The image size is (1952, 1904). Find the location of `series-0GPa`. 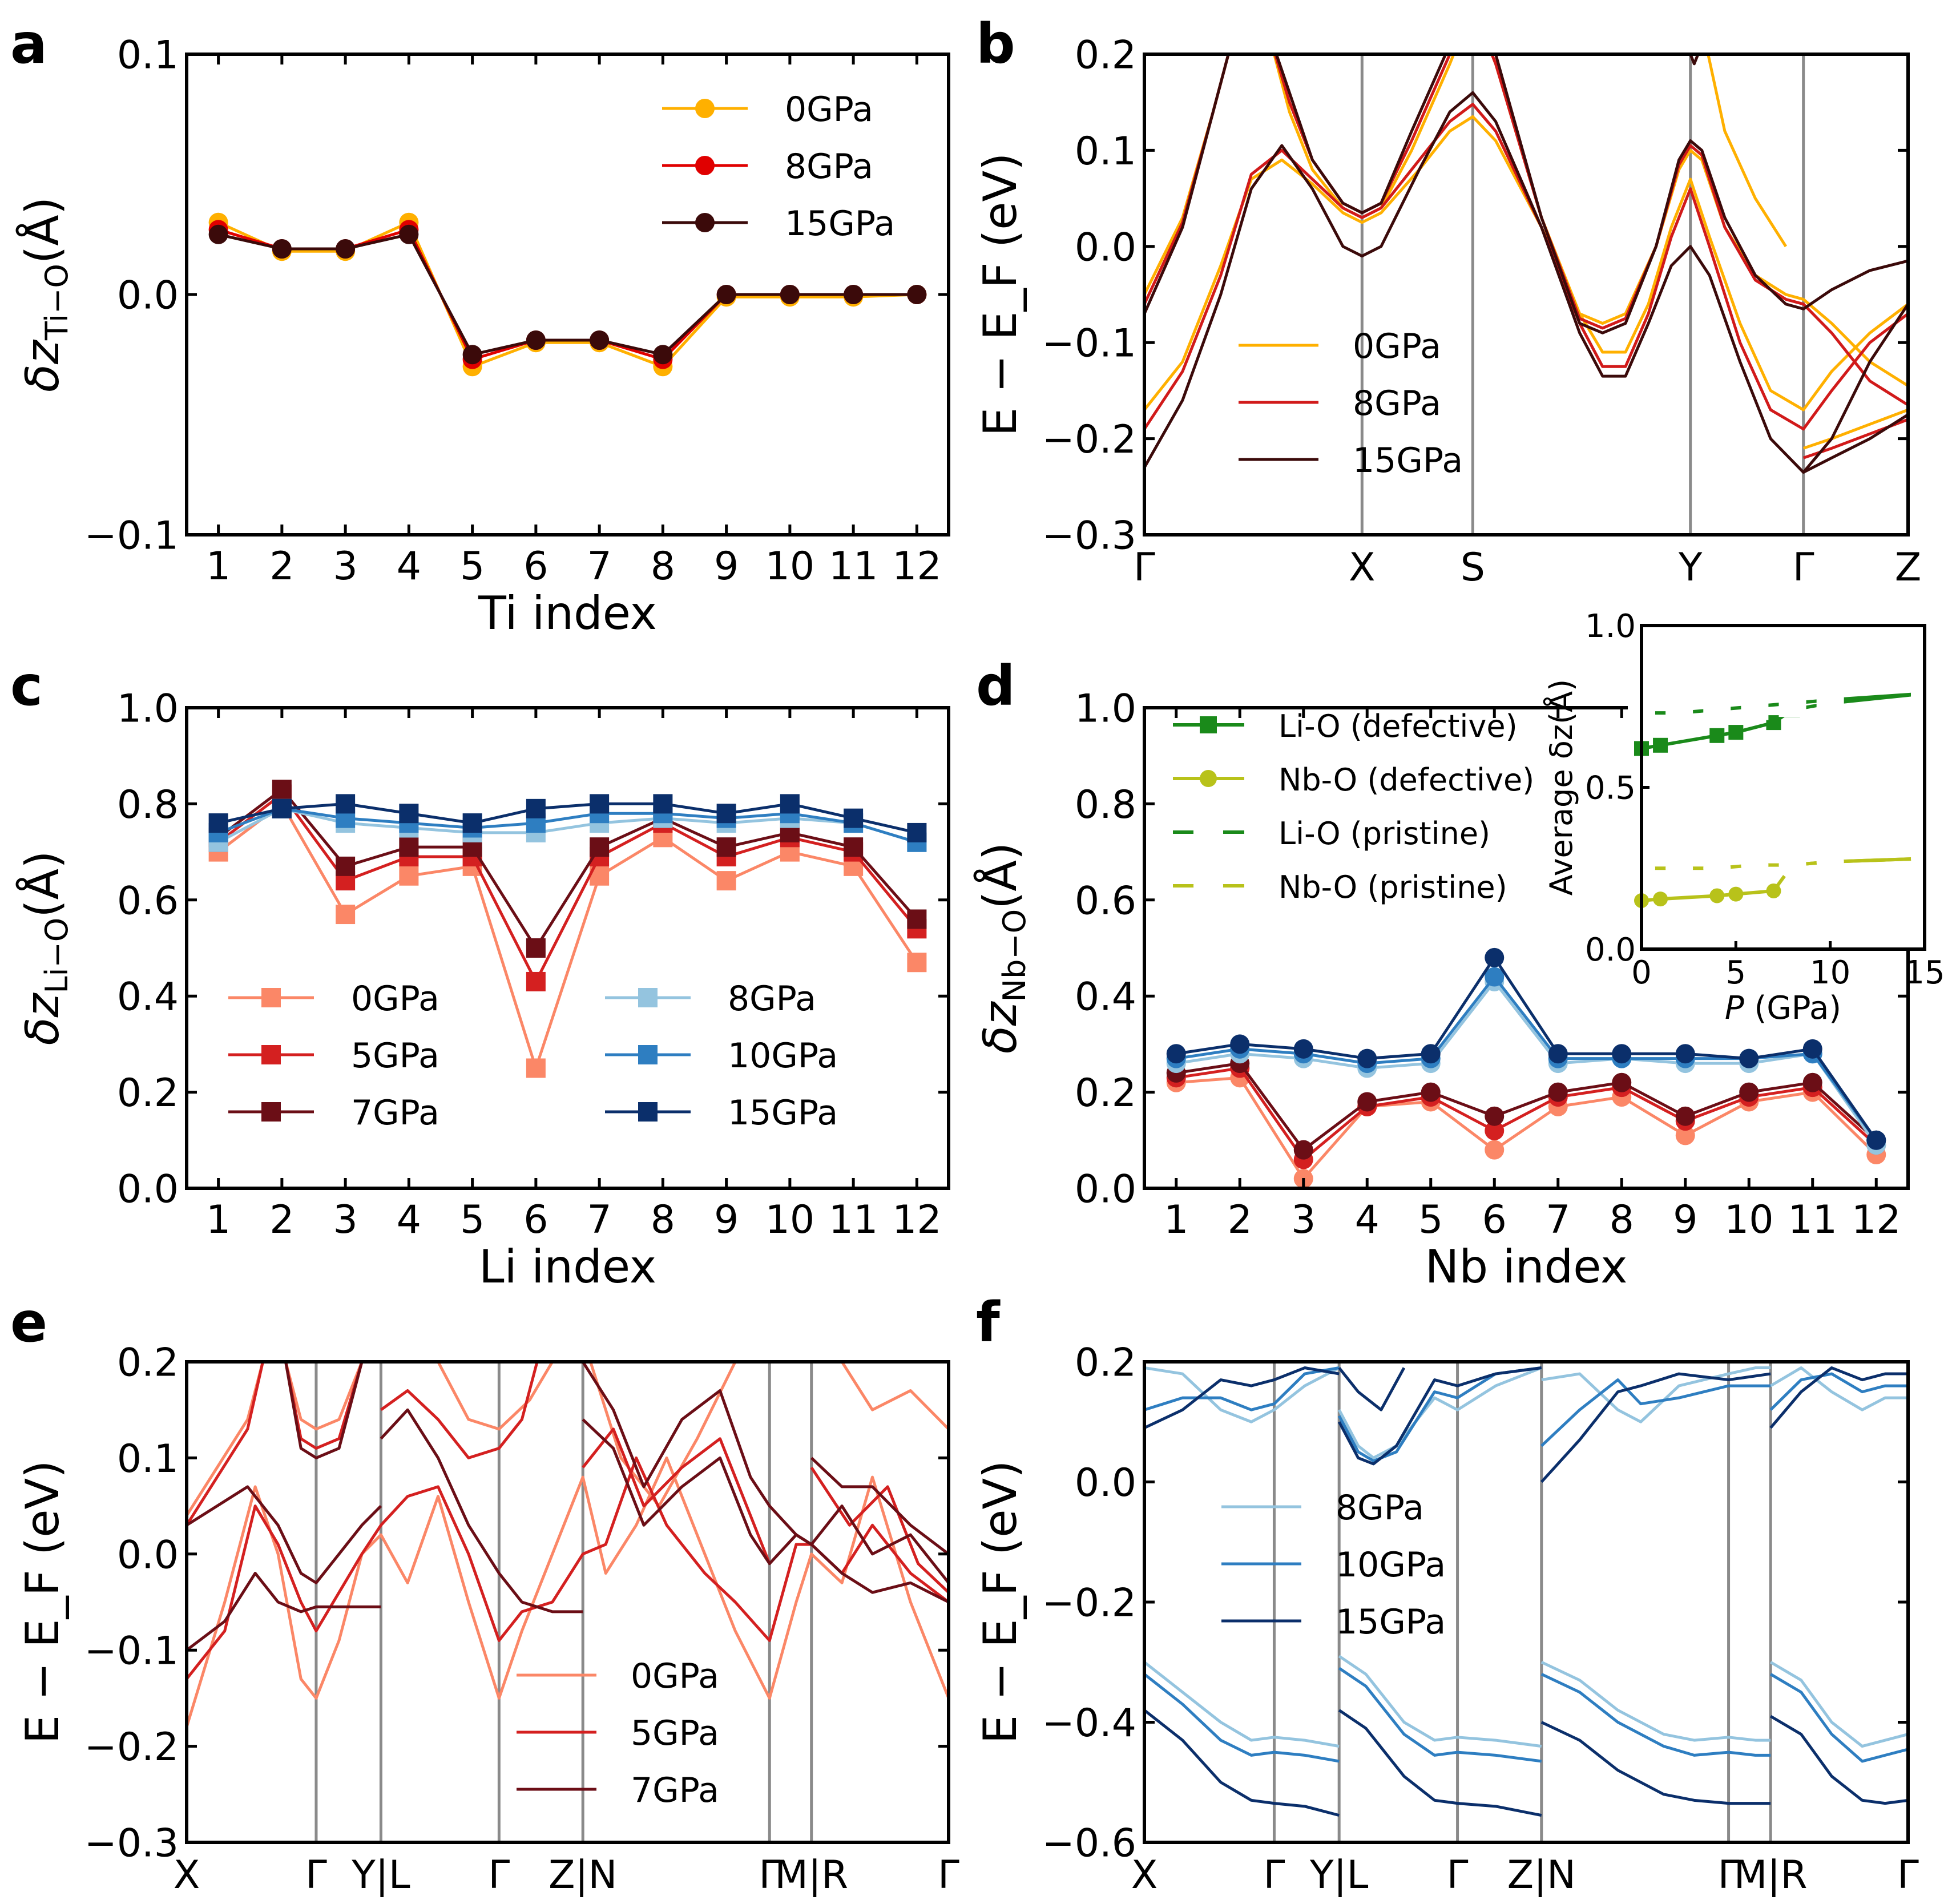

series-0GPa is located at coordinates (567, 936).